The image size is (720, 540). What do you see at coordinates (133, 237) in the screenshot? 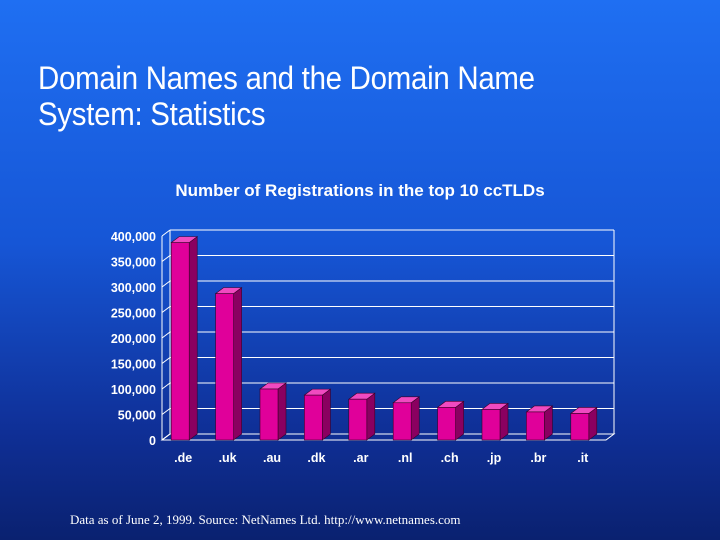
I see `y-tick-label: 400,000` at bounding box center [133, 237].